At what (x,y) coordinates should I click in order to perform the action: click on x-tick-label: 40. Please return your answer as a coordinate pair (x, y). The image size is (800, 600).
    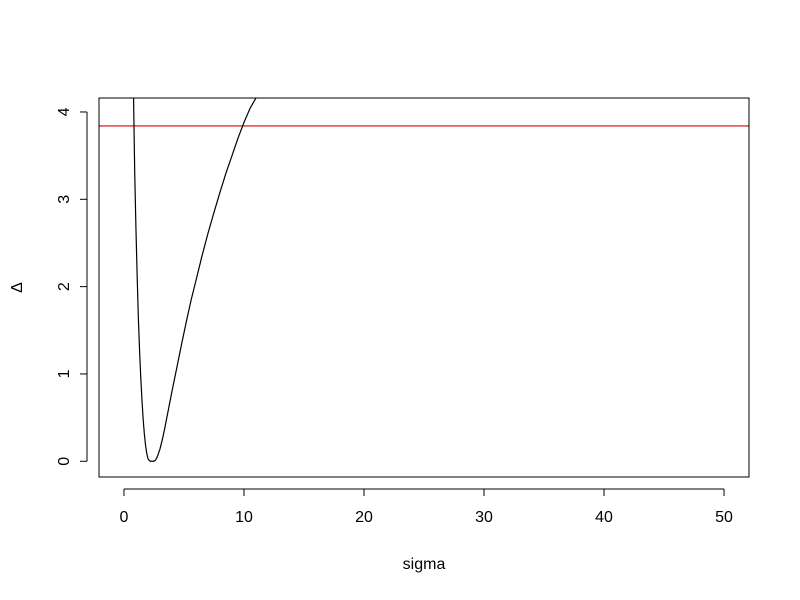
    Looking at the image, I should click on (604, 517).